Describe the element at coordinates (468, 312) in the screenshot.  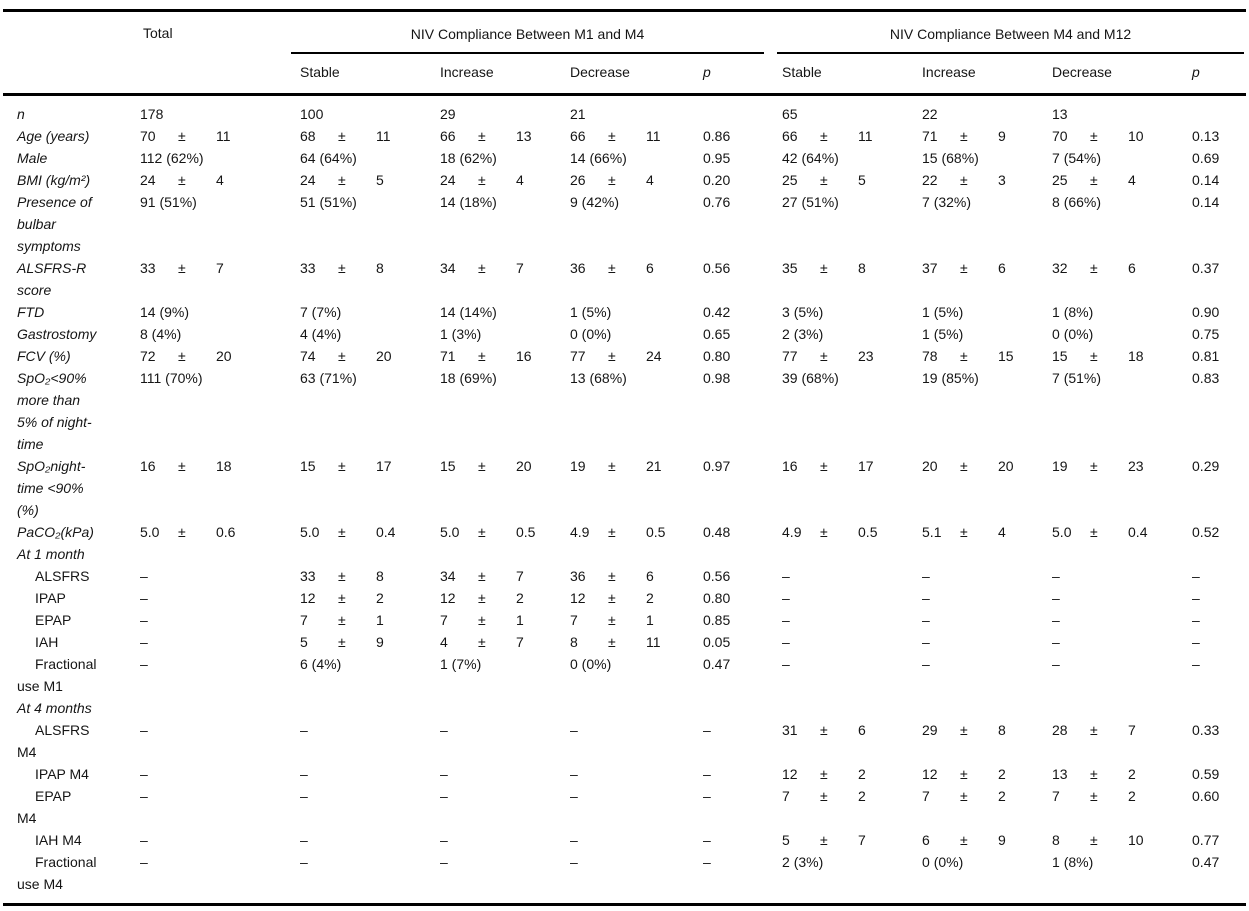
I see `cell-increase-m1m4: 14 (14%)` at that location.